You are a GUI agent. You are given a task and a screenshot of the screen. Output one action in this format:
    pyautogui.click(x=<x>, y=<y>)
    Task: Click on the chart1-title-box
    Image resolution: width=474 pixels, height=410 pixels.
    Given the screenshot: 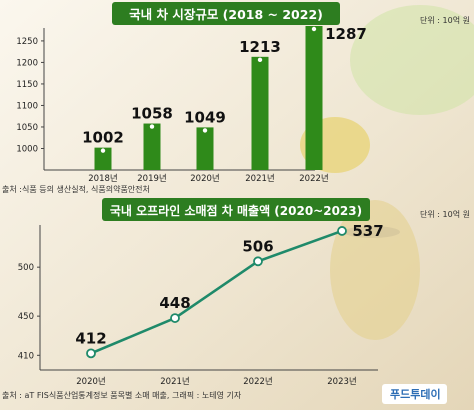 What is the action you would take?
    pyautogui.click(x=226, y=13)
    